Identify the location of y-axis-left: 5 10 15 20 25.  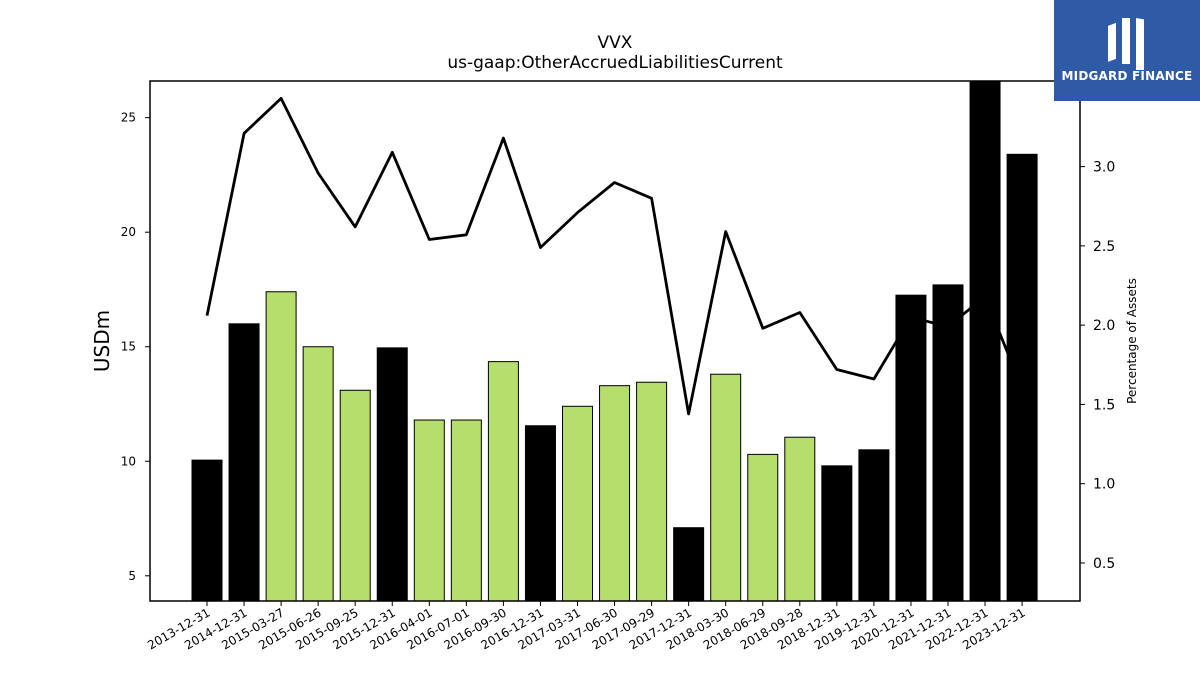
(135, 347).